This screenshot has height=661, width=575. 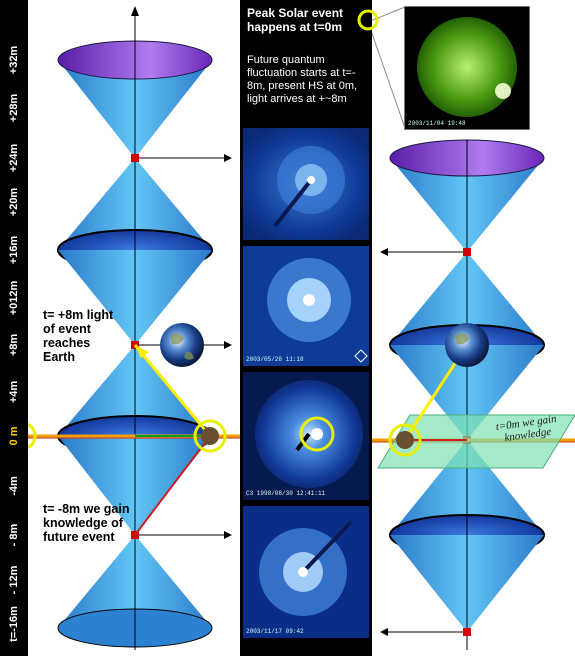 What do you see at coordinates (78, 336) in the screenshot?
I see `note-light-reaches-earth: t= +8m light of event reaches Earth` at bounding box center [78, 336].